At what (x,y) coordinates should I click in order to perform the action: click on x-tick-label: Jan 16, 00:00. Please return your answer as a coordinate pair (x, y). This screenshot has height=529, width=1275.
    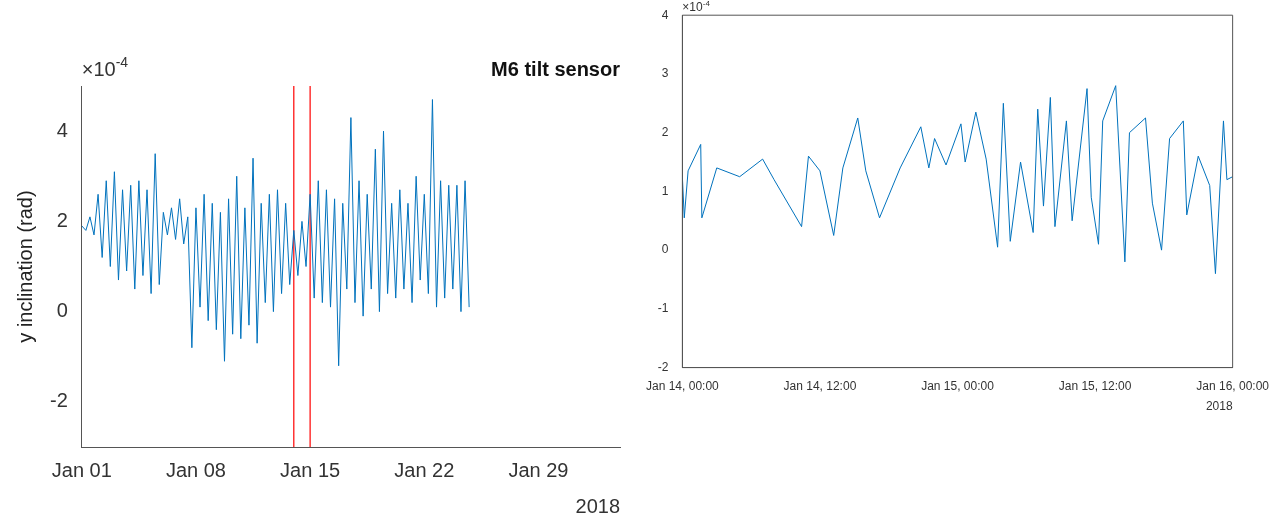
    Looking at the image, I should click on (1233, 386).